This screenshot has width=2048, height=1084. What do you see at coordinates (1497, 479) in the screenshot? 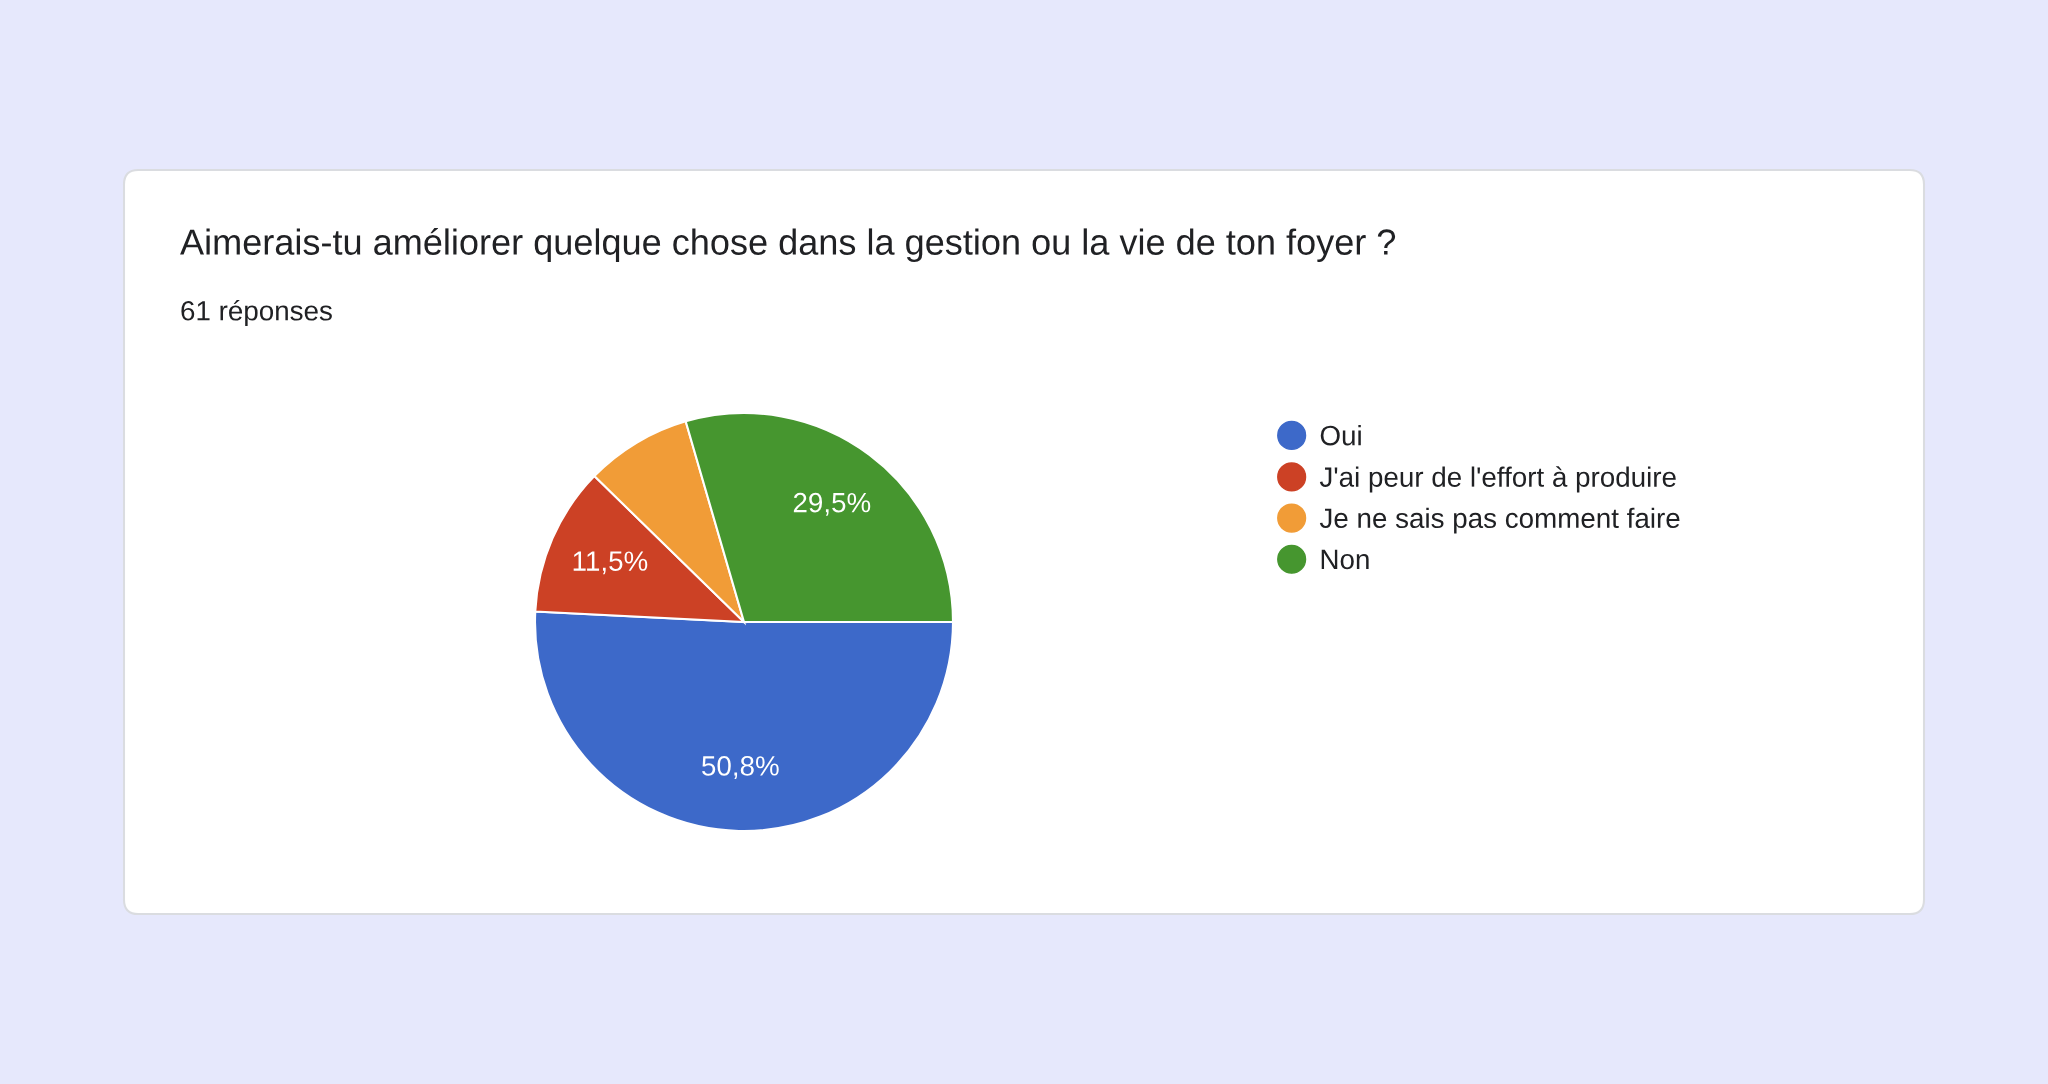
I see `legend-label: J'ai peur de l'effort à produire` at bounding box center [1497, 479].